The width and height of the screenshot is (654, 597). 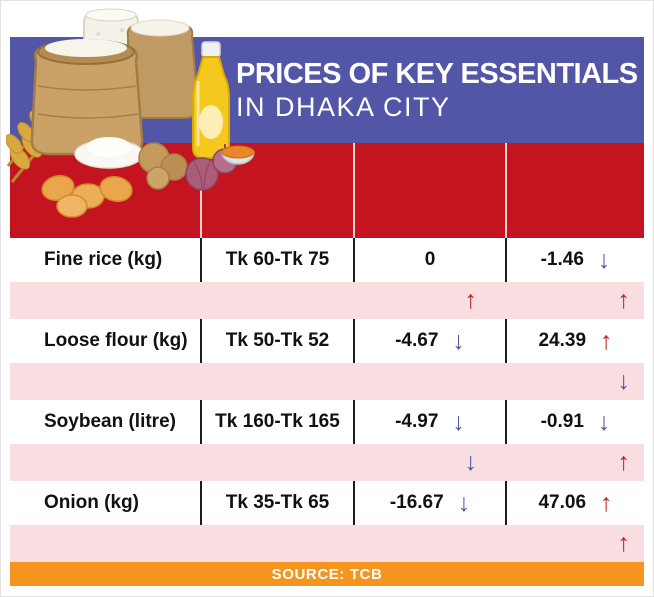 What do you see at coordinates (562, 259) in the screenshot?
I see `change-value: -1.46` at bounding box center [562, 259].